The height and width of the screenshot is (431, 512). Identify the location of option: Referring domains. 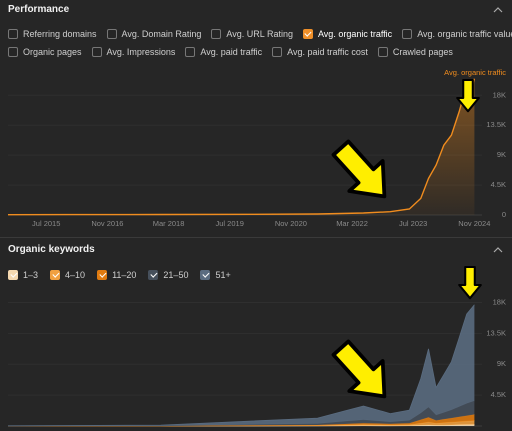
(52, 34).